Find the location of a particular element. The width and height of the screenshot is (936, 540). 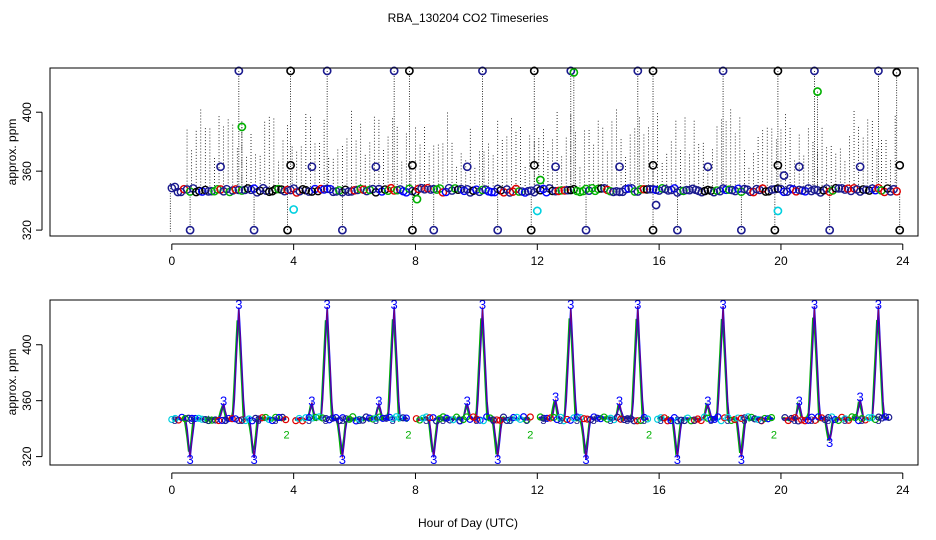

bottom-x-tick-label: 0 is located at coordinates (171, 490).